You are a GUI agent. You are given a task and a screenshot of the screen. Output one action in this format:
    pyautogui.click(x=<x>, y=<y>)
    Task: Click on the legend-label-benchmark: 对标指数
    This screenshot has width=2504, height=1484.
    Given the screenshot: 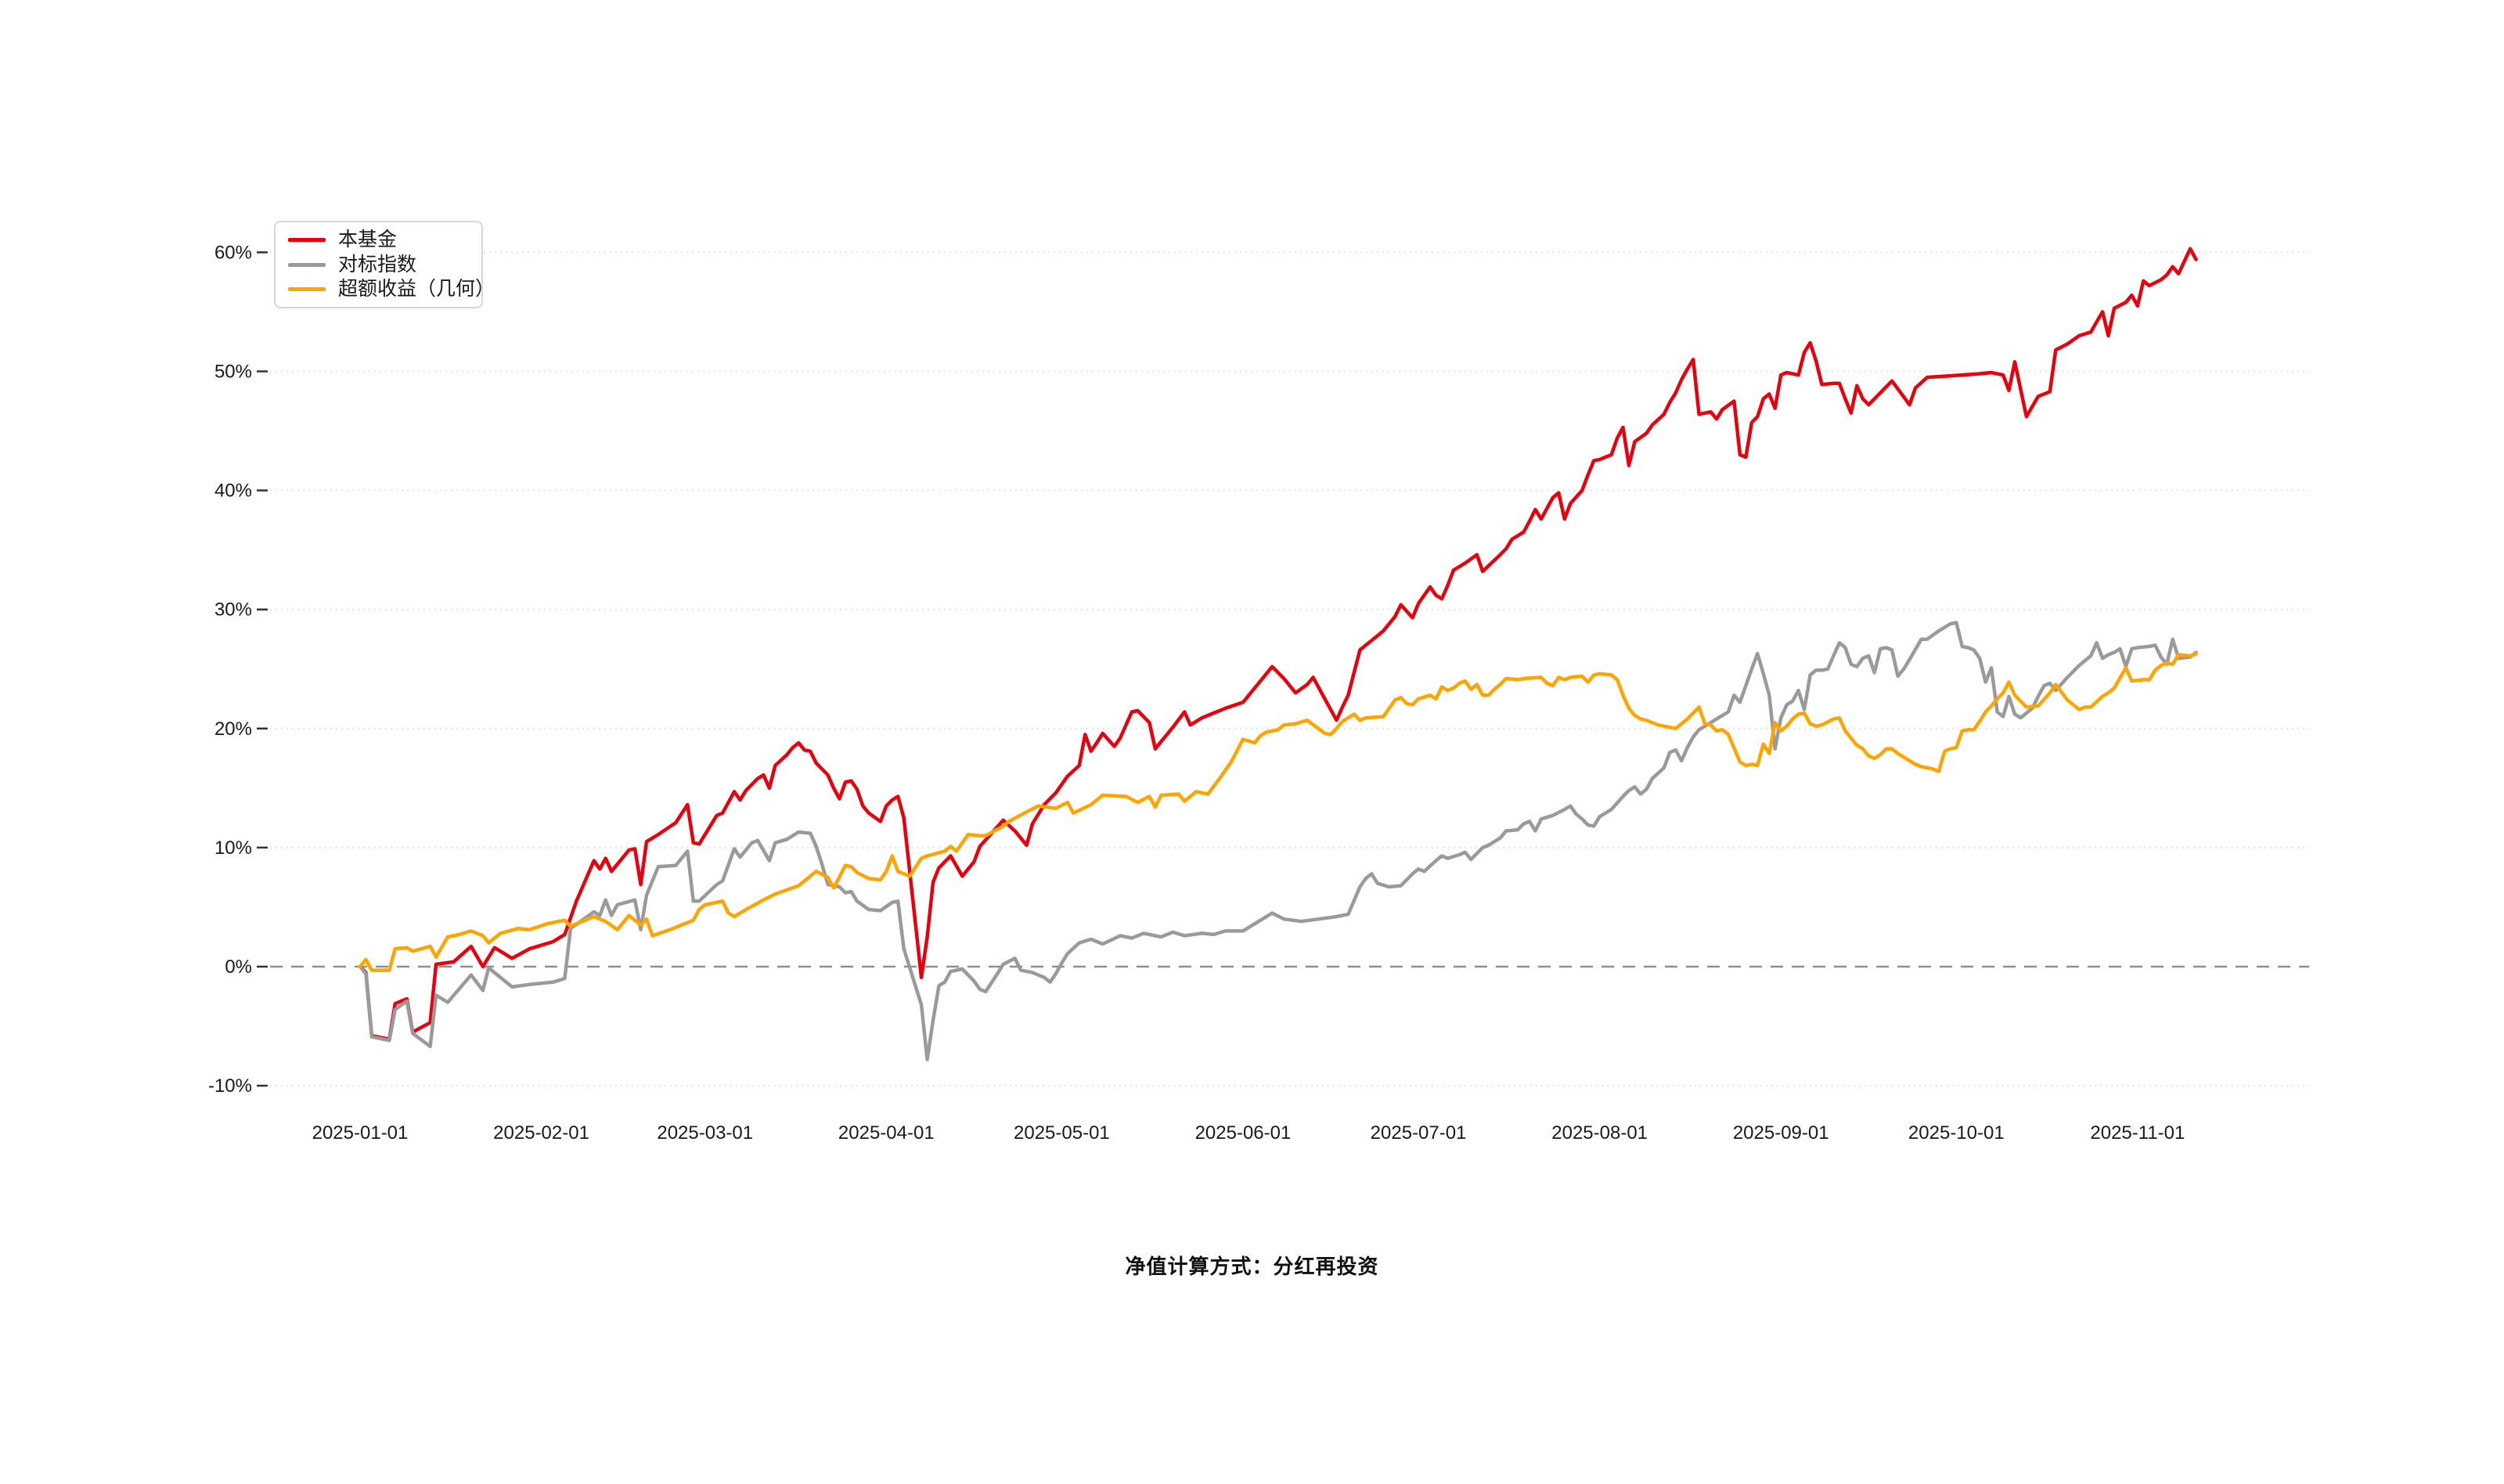 What is the action you would take?
    pyautogui.click(x=377, y=264)
    